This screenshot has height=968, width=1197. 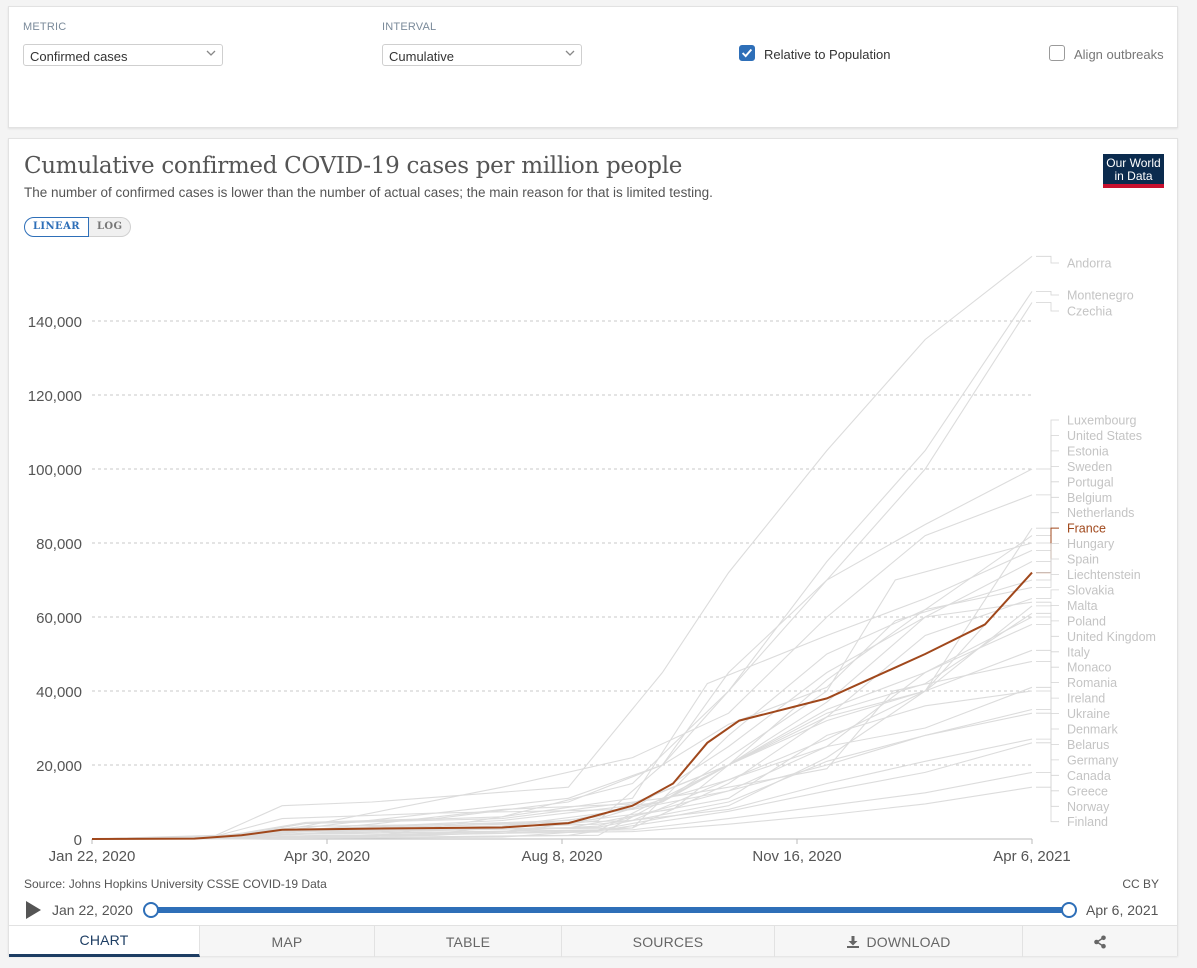 I want to click on series-line-ireland, so click(x=562, y=750).